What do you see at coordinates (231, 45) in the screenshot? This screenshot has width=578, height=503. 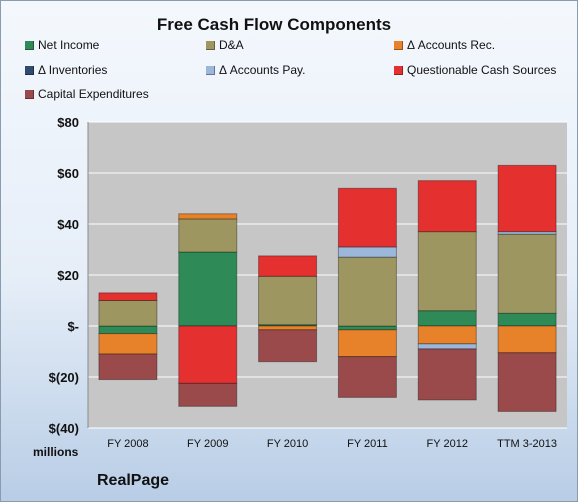 I see `legend-label: D&A` at bounding box center [231, 45].